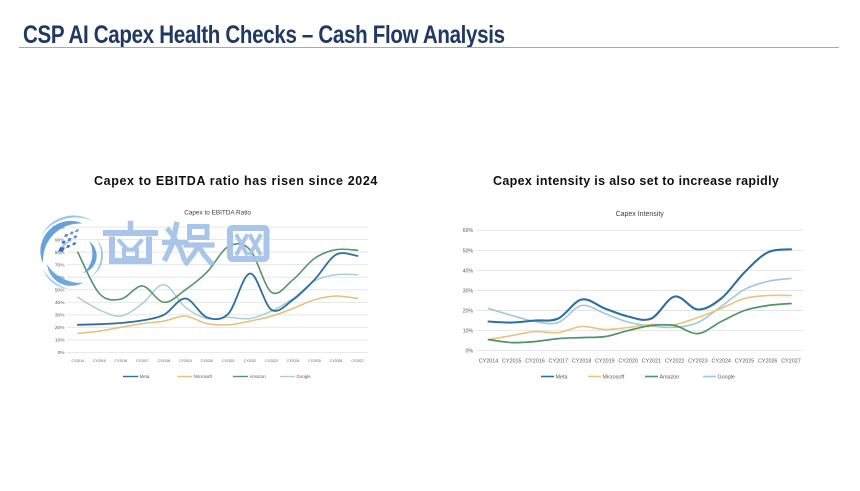  What do you see at coordinates (640, 214) in the screenshot?
I see `svg-text: Capex Intensity` at bounding box center [640, 214].